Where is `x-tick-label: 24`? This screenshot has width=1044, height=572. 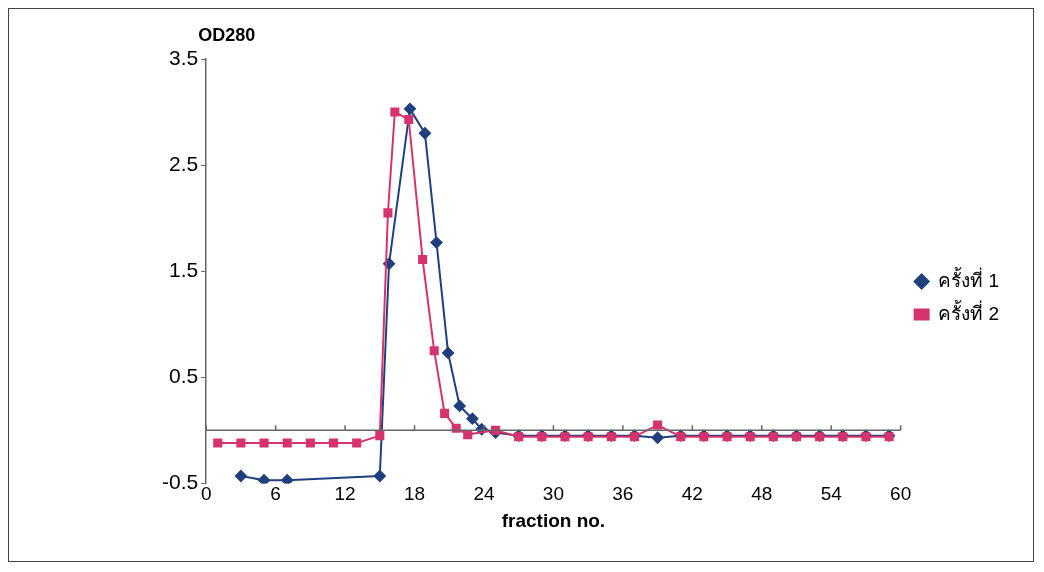
x-tick-label: 24 is located at coordinates (484, 494).